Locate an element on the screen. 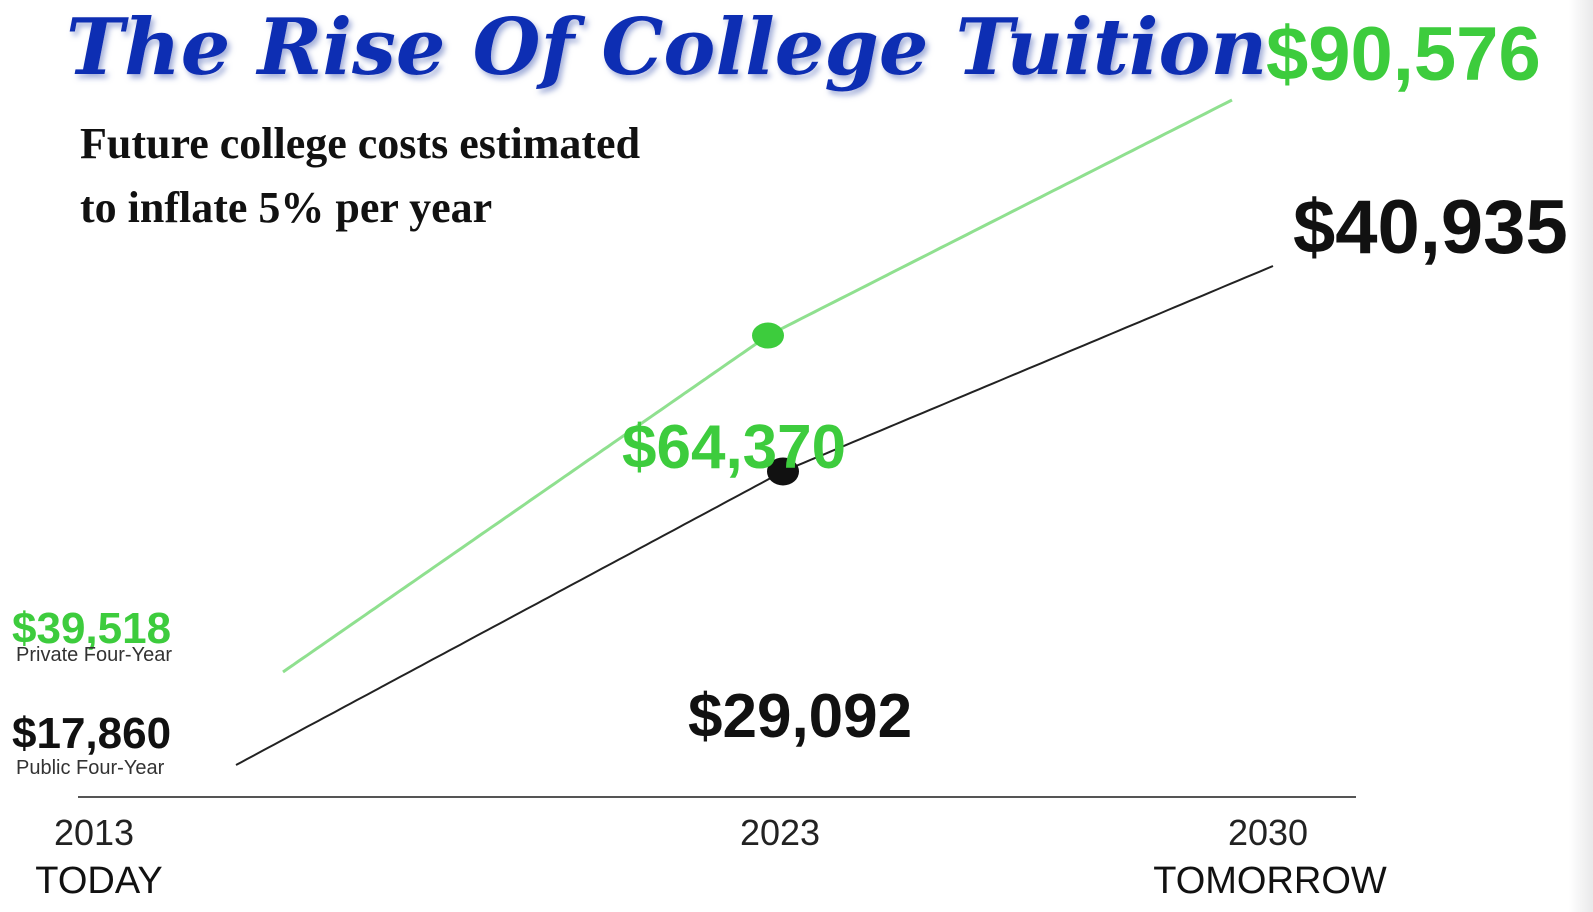 This screenshot has width=1593, height=912. x-tick-label-2013: 2013 is located at coordinates (94, 832).